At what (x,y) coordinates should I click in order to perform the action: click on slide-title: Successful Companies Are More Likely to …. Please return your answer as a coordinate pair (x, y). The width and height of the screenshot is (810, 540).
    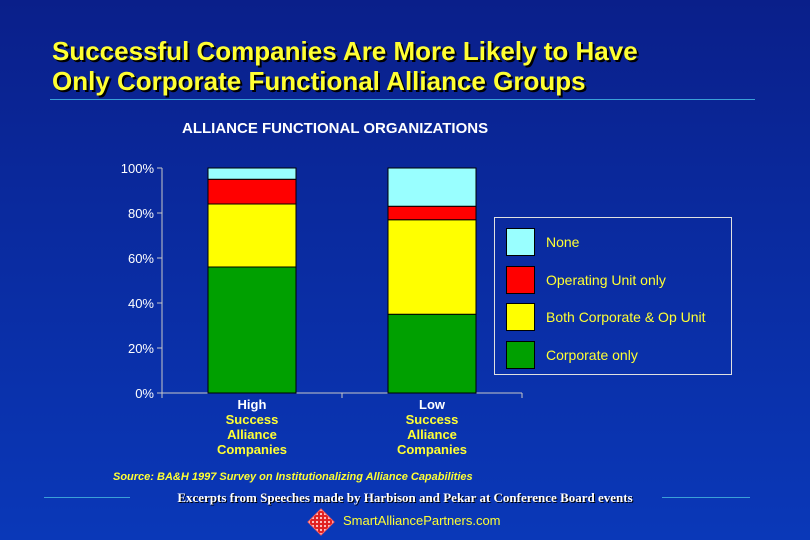
    Looking at the image, I should click on (412, 66).